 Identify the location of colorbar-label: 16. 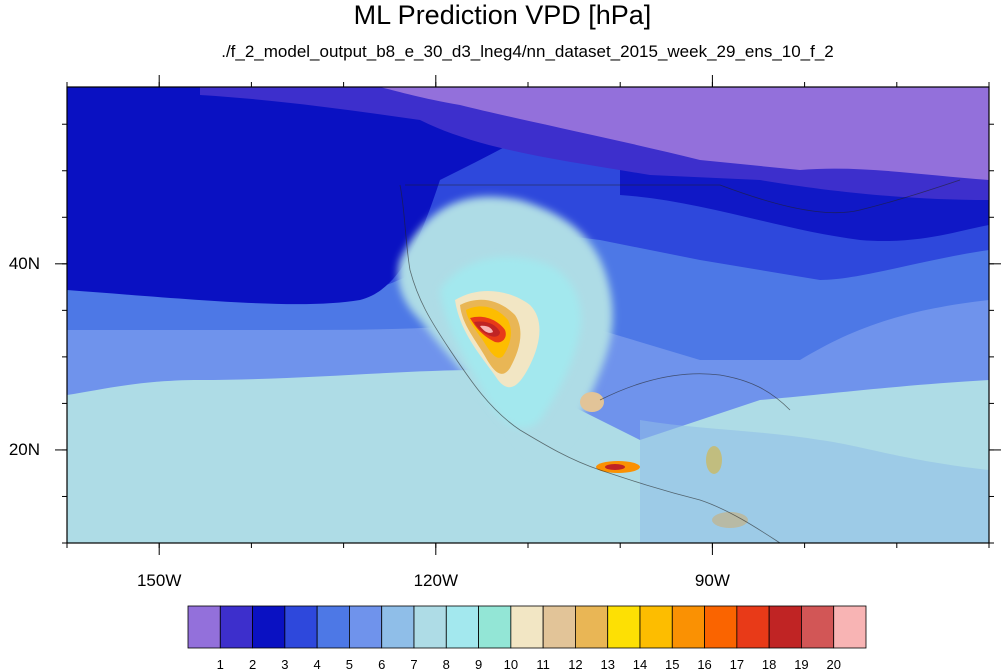
(704, 664).